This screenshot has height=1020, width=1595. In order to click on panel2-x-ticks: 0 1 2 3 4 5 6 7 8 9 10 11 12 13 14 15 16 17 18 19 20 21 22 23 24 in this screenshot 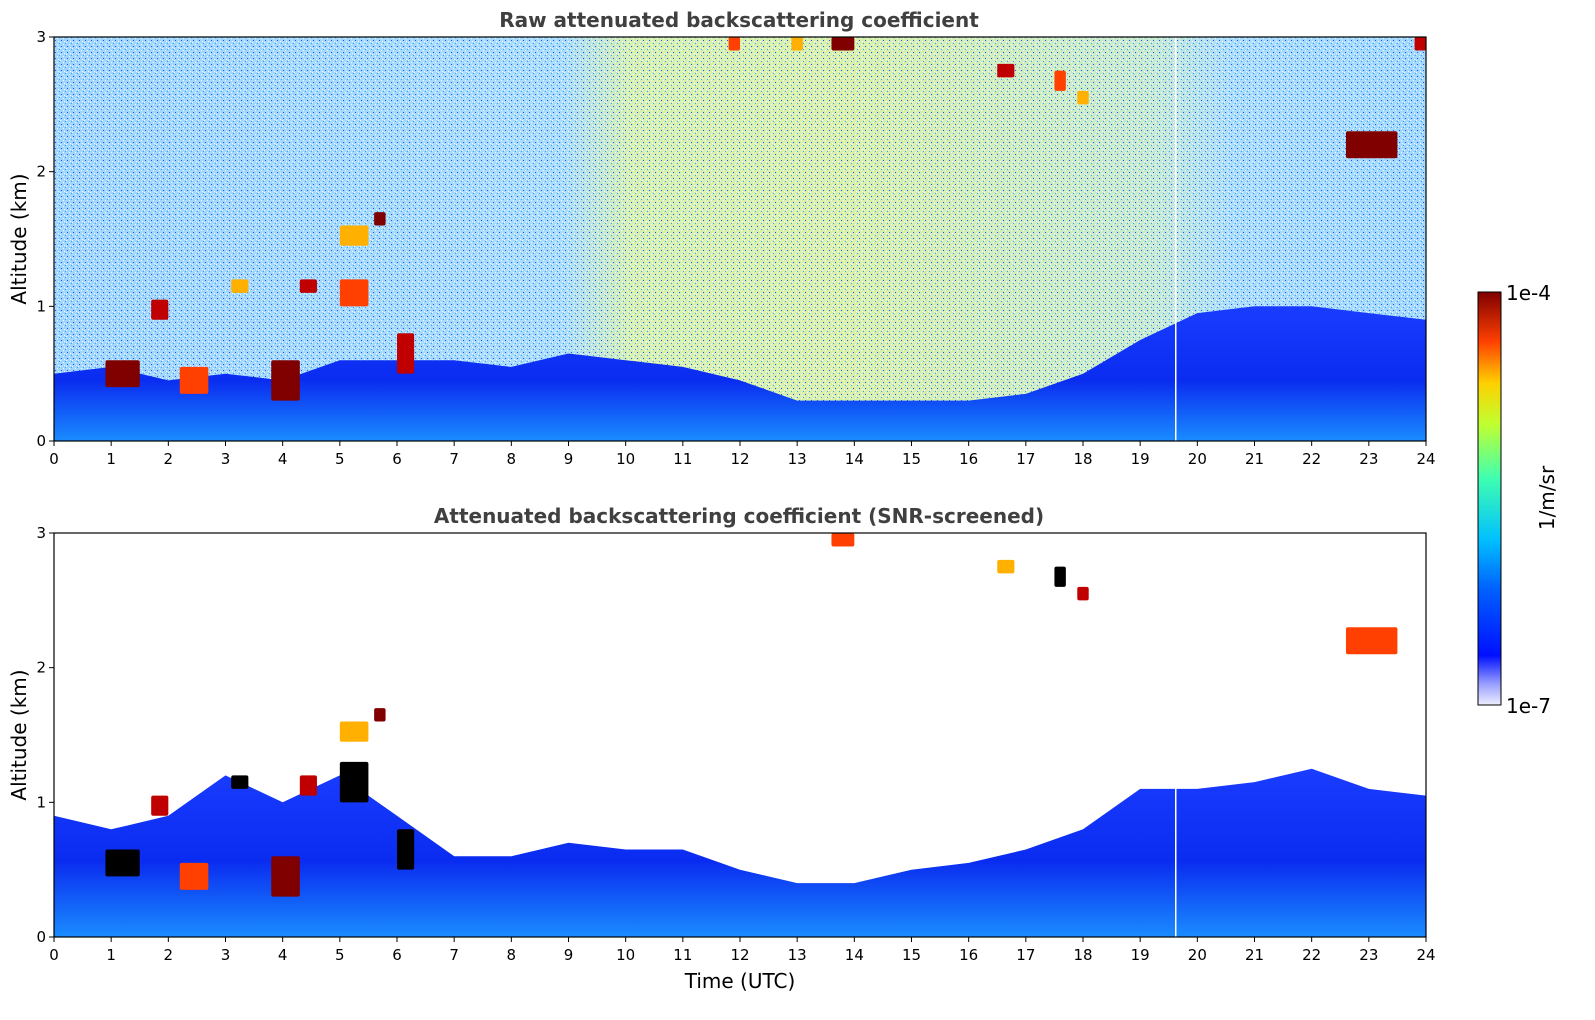, I will do `click(742, 950)`.